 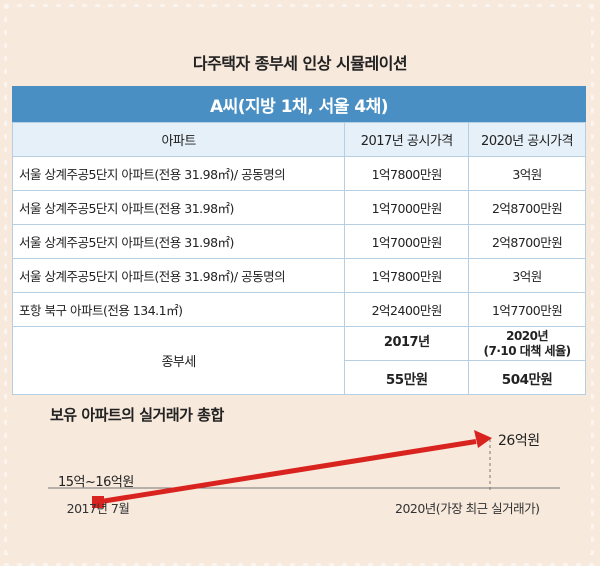 What do you see at coordinates (483, 439) in the screenshot?
I see `trend-arrow-head` at bounding box center [483, 439].